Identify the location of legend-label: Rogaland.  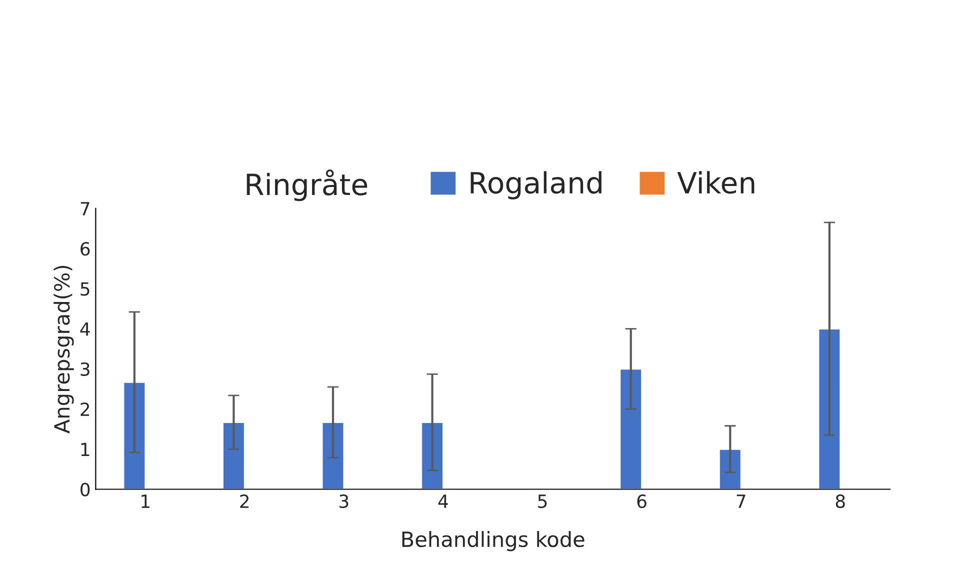
(536, 185).